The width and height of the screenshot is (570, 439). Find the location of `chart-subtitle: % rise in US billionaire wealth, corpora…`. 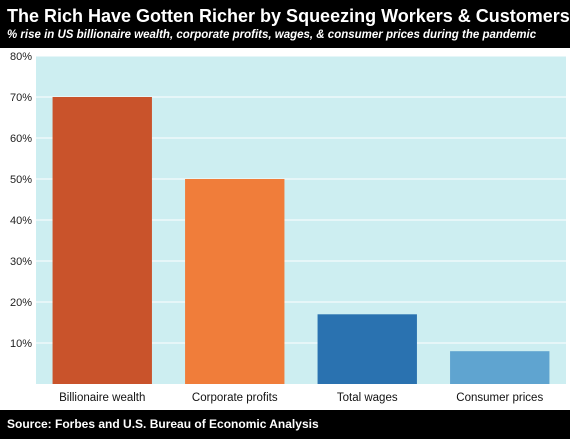

chart-subtitle: % rise in US billionaire wealth, corpora… is located at coordinates (272, 35).